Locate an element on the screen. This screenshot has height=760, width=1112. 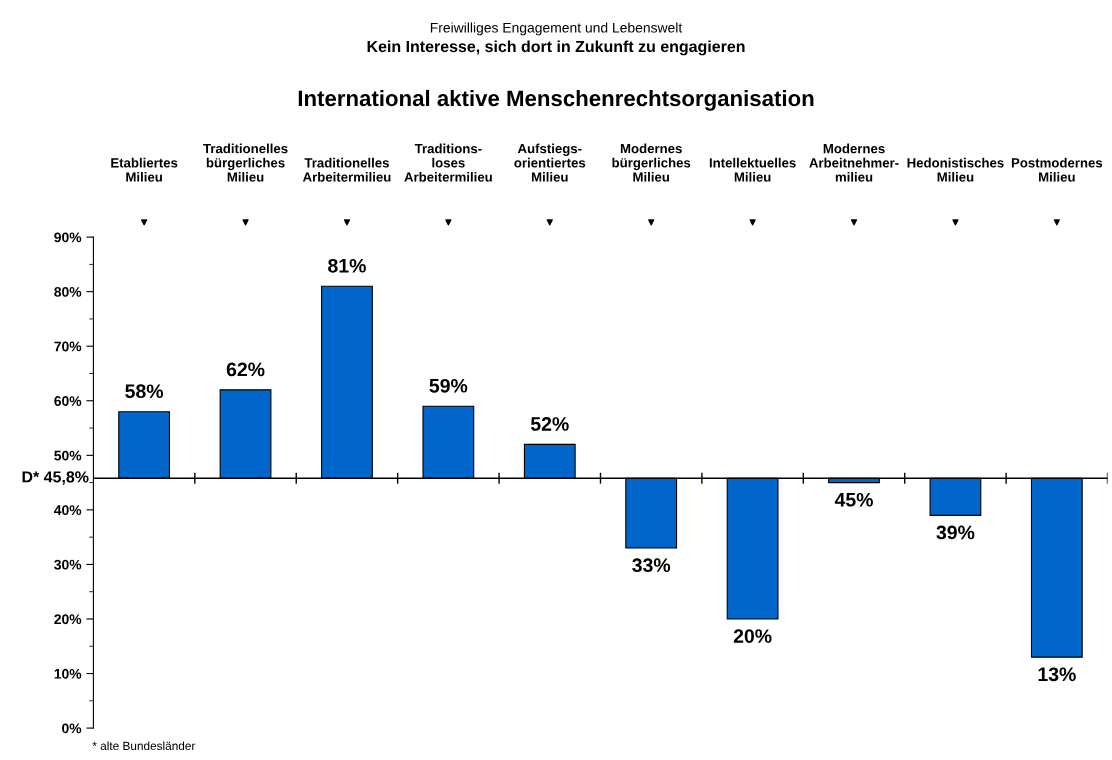
x-tick-label: Etabliertes Milieu is located at coordinates (144, 169).